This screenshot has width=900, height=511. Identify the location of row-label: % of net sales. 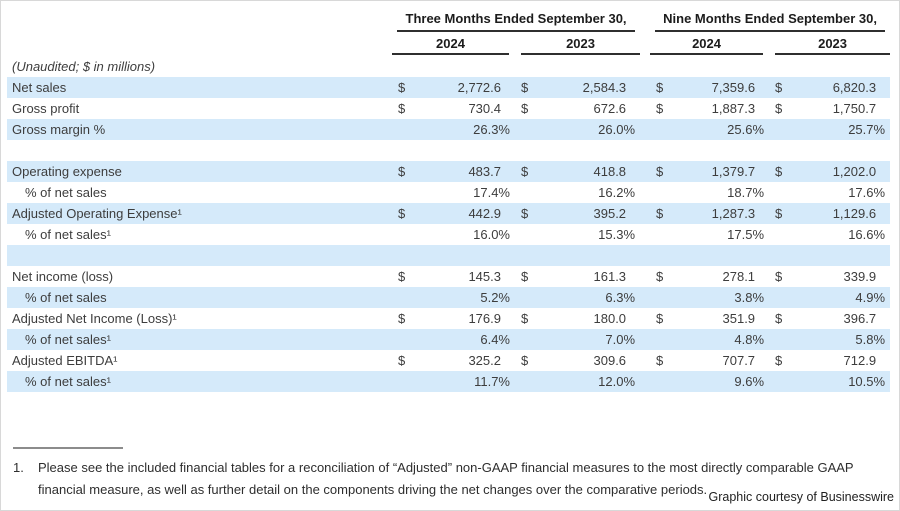
(66, 192).